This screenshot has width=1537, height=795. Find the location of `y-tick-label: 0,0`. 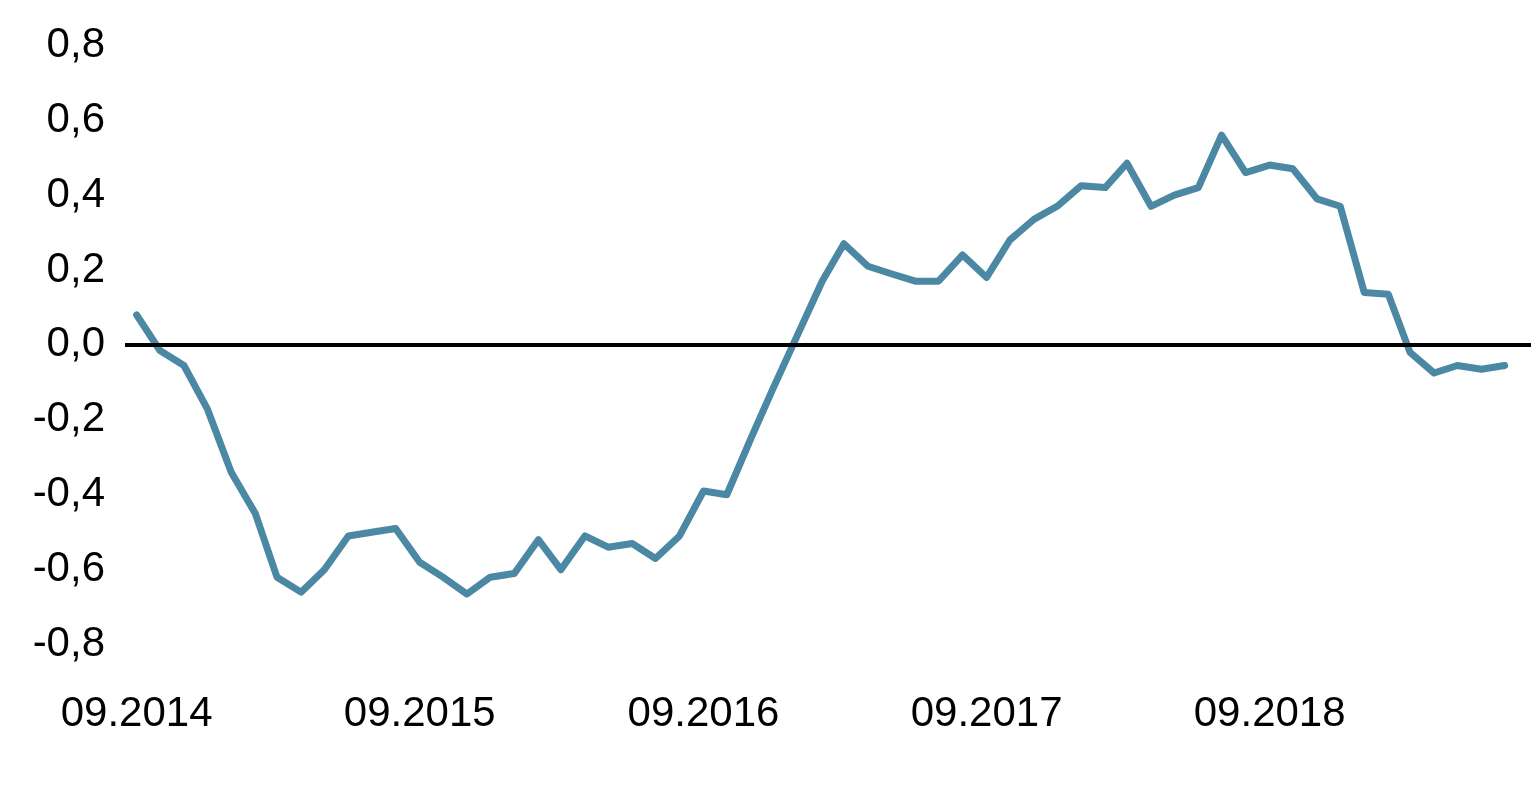

y-tick-label: 0,0 is located at coordinates (75, 342).